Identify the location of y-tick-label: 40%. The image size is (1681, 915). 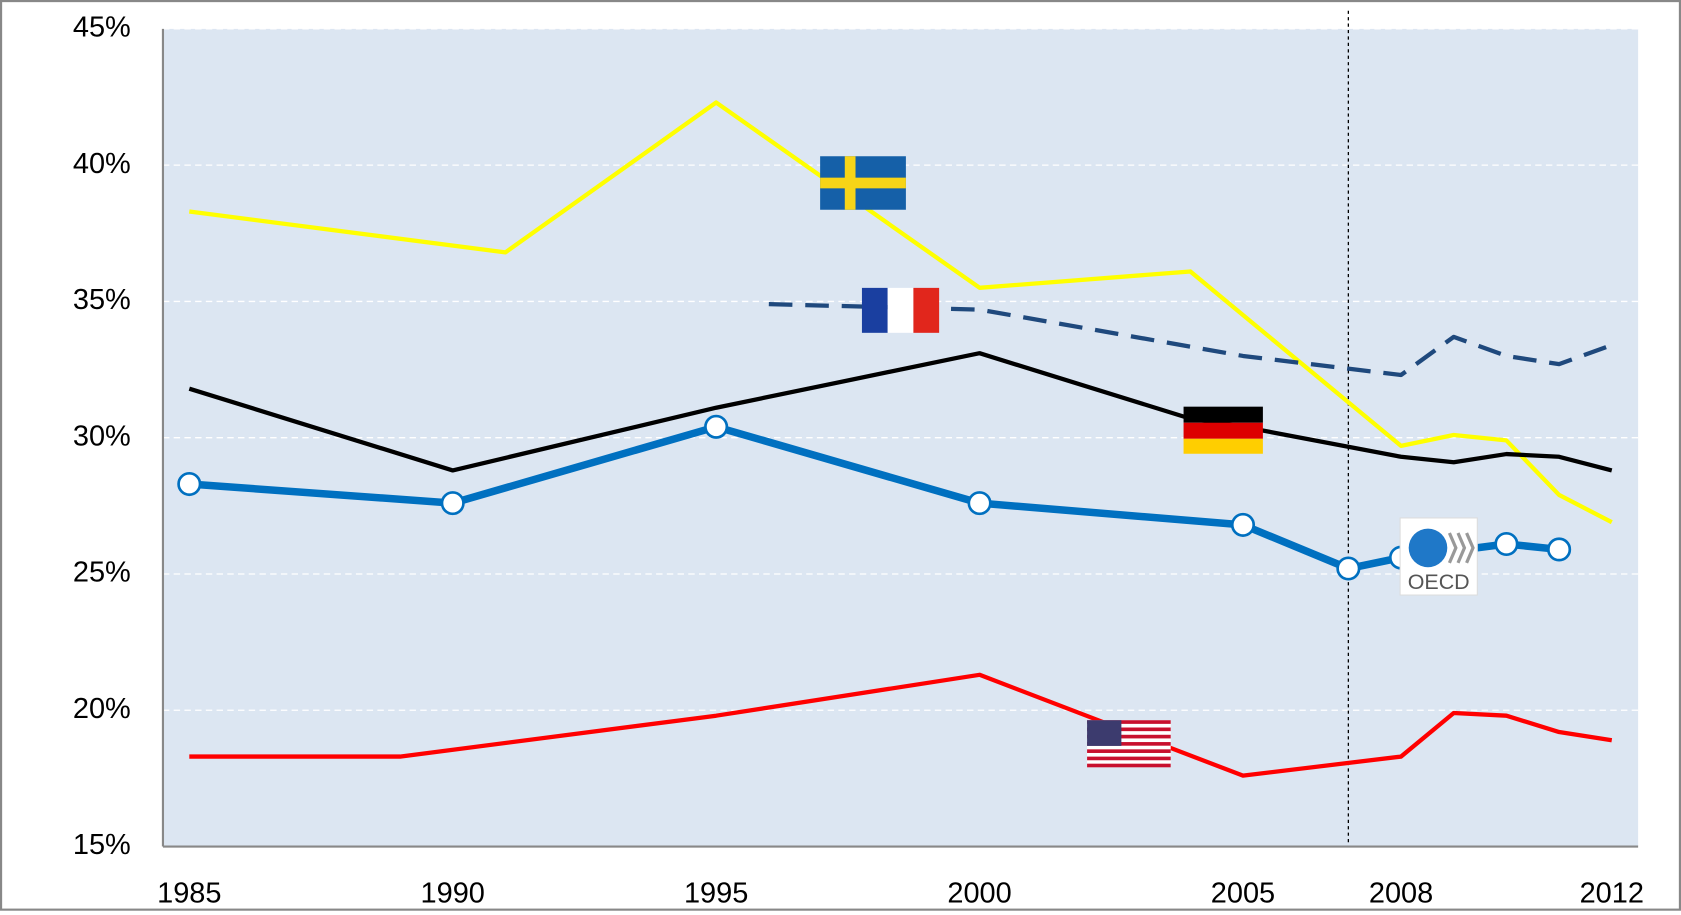
(102, 164).